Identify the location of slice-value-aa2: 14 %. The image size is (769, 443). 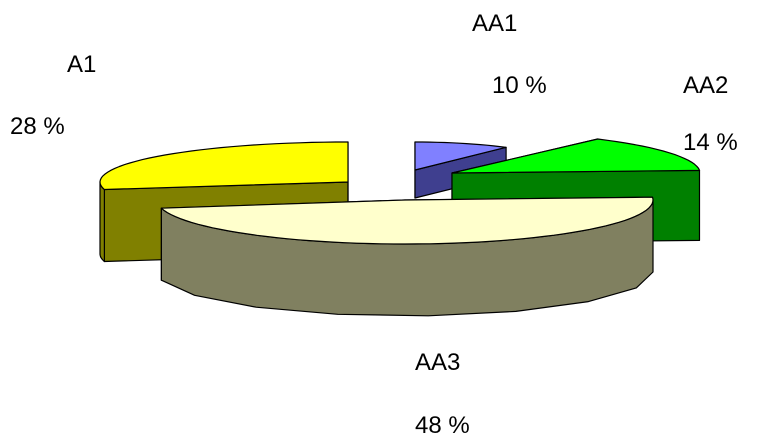
(710, 142).